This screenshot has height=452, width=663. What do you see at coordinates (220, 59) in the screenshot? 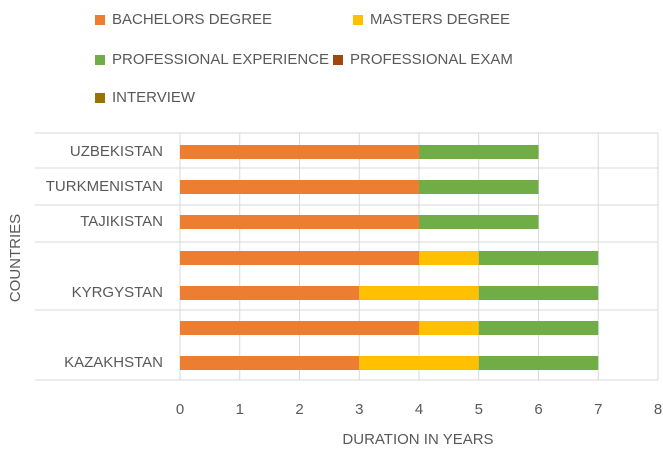
I see `legend-label: PROFESSIONAL EXPERIENCE` at bounding box center [220, 59].